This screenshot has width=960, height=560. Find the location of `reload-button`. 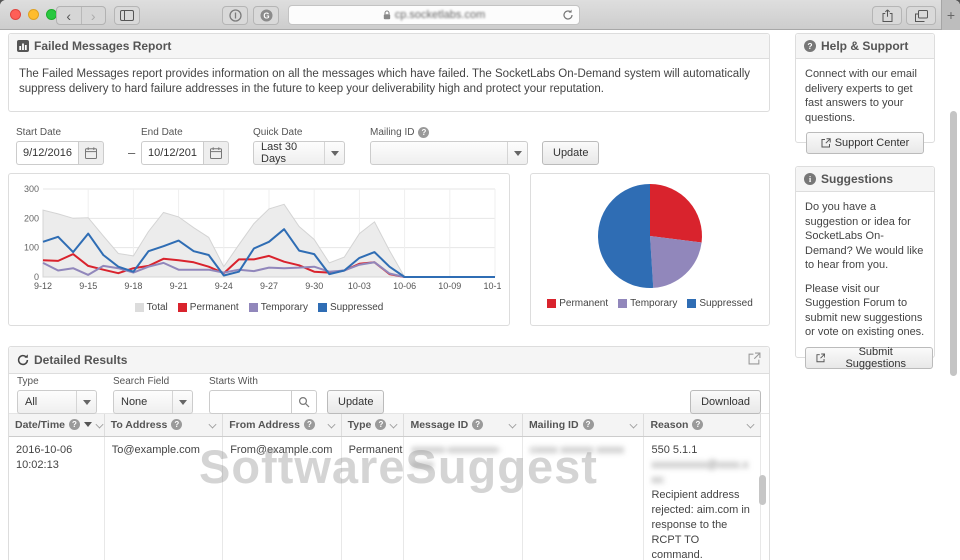

reload-button is located at coordinates (568, 16).